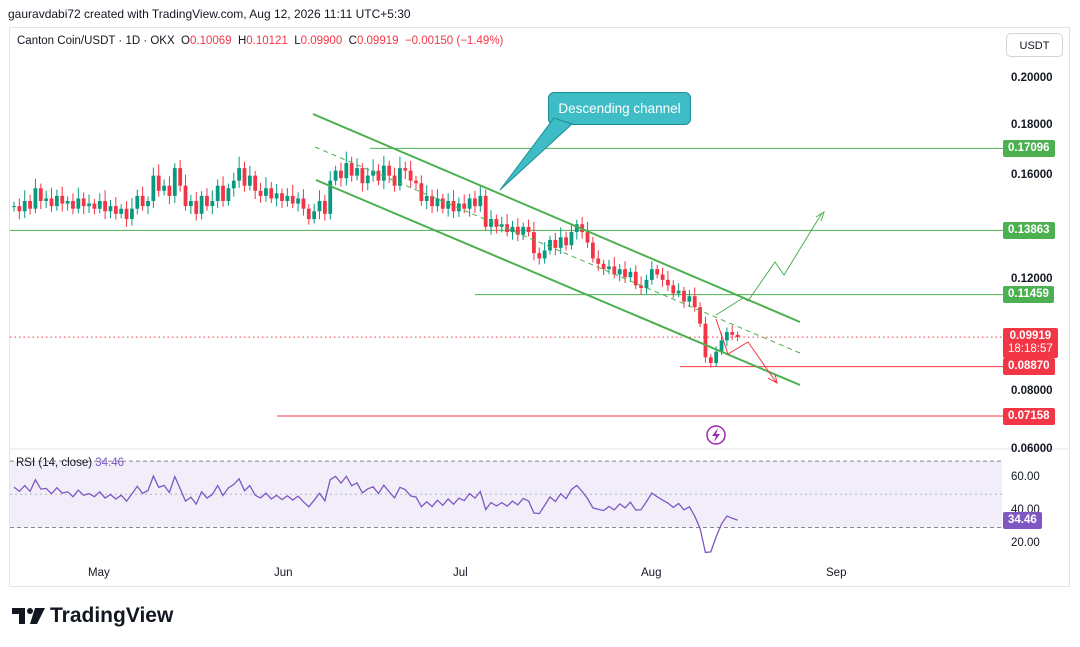  I want to click on date-tick-label: Jul, so click(460, 573).